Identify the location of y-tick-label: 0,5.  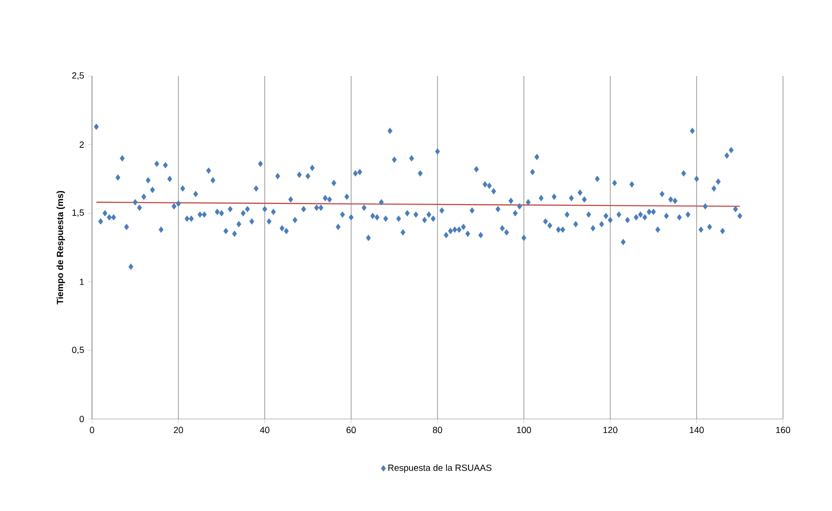
(78, 350).